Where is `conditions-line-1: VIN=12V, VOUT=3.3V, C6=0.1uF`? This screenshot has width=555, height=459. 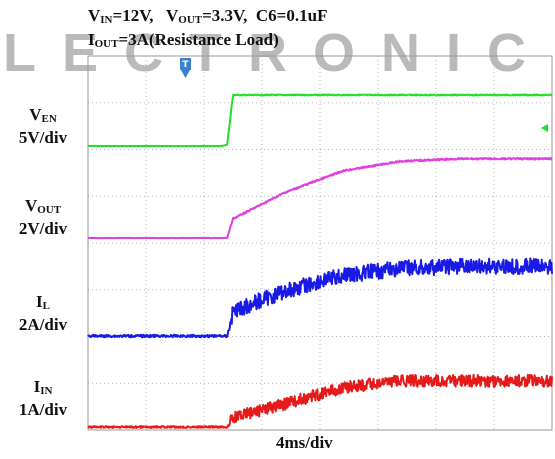
conditions-line-1: VIN=12V, VOUT=3.3V, C6=0.1uF is located at coordinates (207, 16).